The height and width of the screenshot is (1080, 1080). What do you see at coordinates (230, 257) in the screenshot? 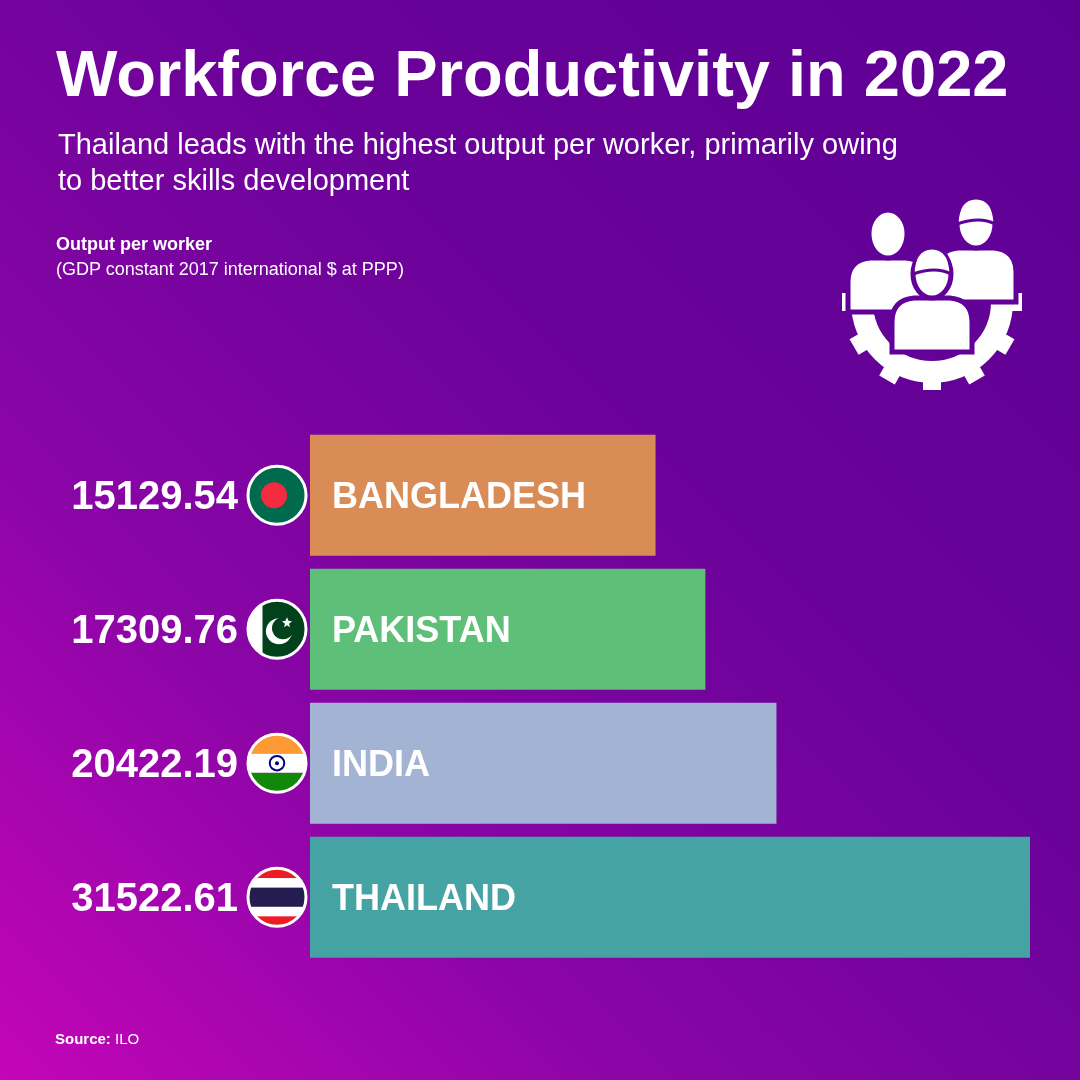
I see `text: Output per worker (GDP constant 2017 international $ at PPP)` at bounding box center [230, 257].